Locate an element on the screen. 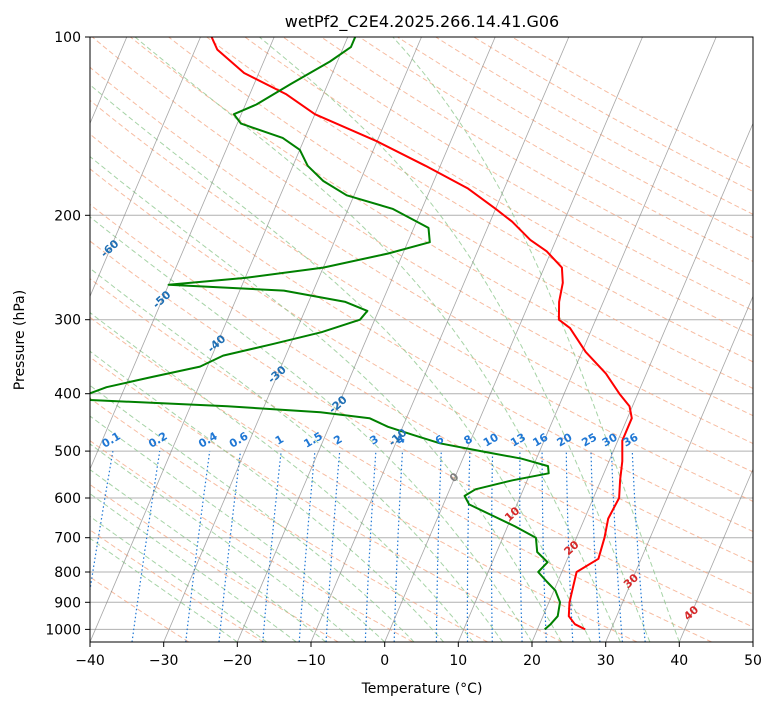 The width and height of the screenshot is (775, 708). y-tick-label: 100 is located at coordinates (67, 38).